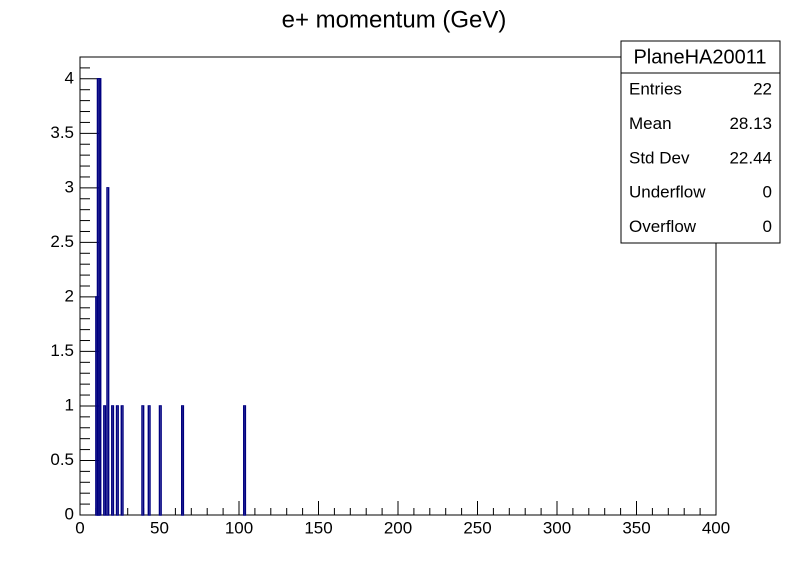 This screenshot has height=572, width=796. What do you see at coordinates (750, 157) in the screenshot?
I see `stats-value: 22.44` at bounding box center [750, 157].